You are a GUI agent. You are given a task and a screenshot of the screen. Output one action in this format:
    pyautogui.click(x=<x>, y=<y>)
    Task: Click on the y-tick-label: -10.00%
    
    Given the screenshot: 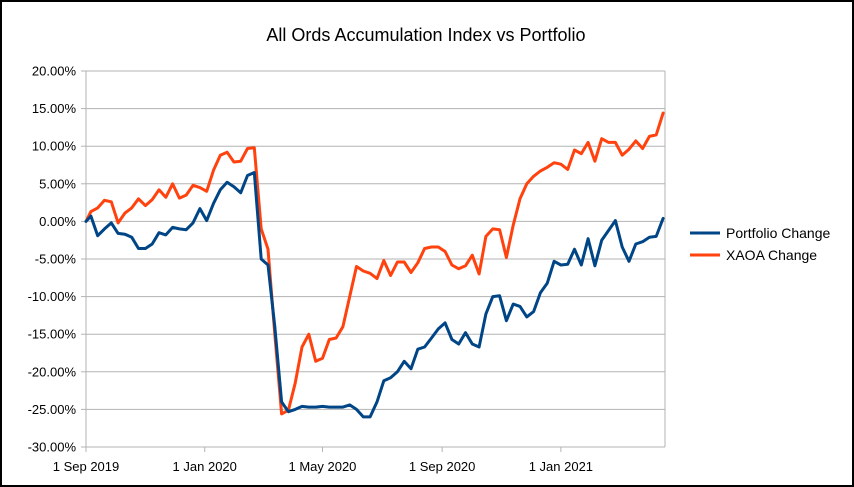 What is the action you would take?
    pyautogui.click(x=52, y=296)
    